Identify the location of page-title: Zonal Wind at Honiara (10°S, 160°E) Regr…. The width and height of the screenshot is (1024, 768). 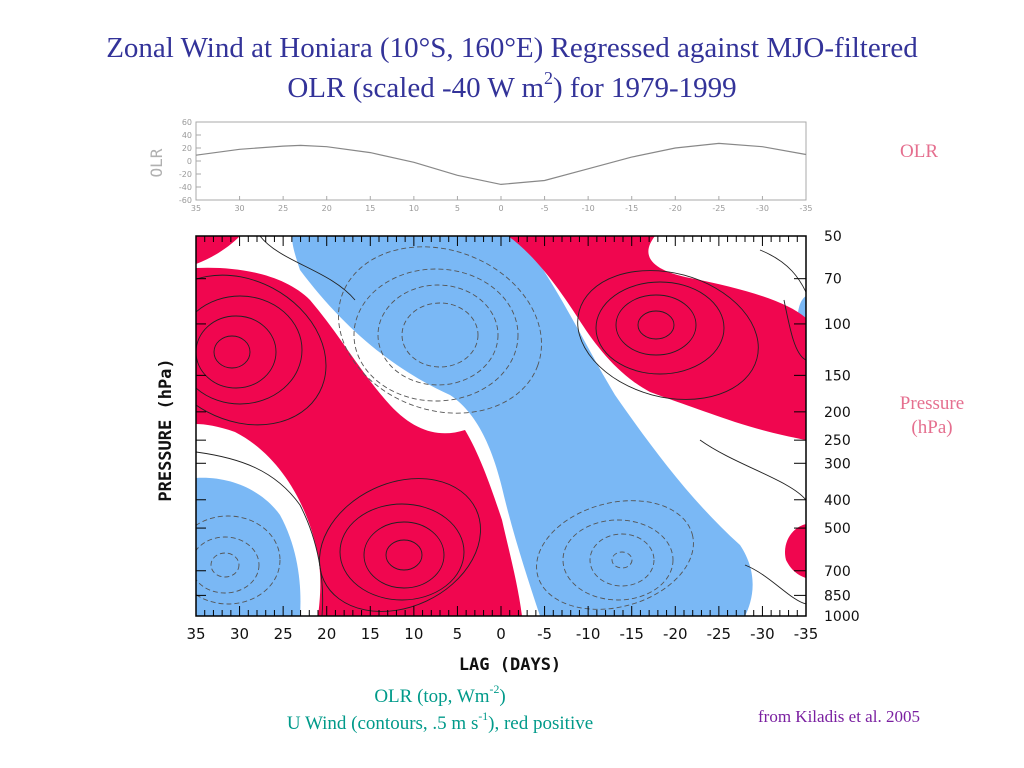
(512, 68).